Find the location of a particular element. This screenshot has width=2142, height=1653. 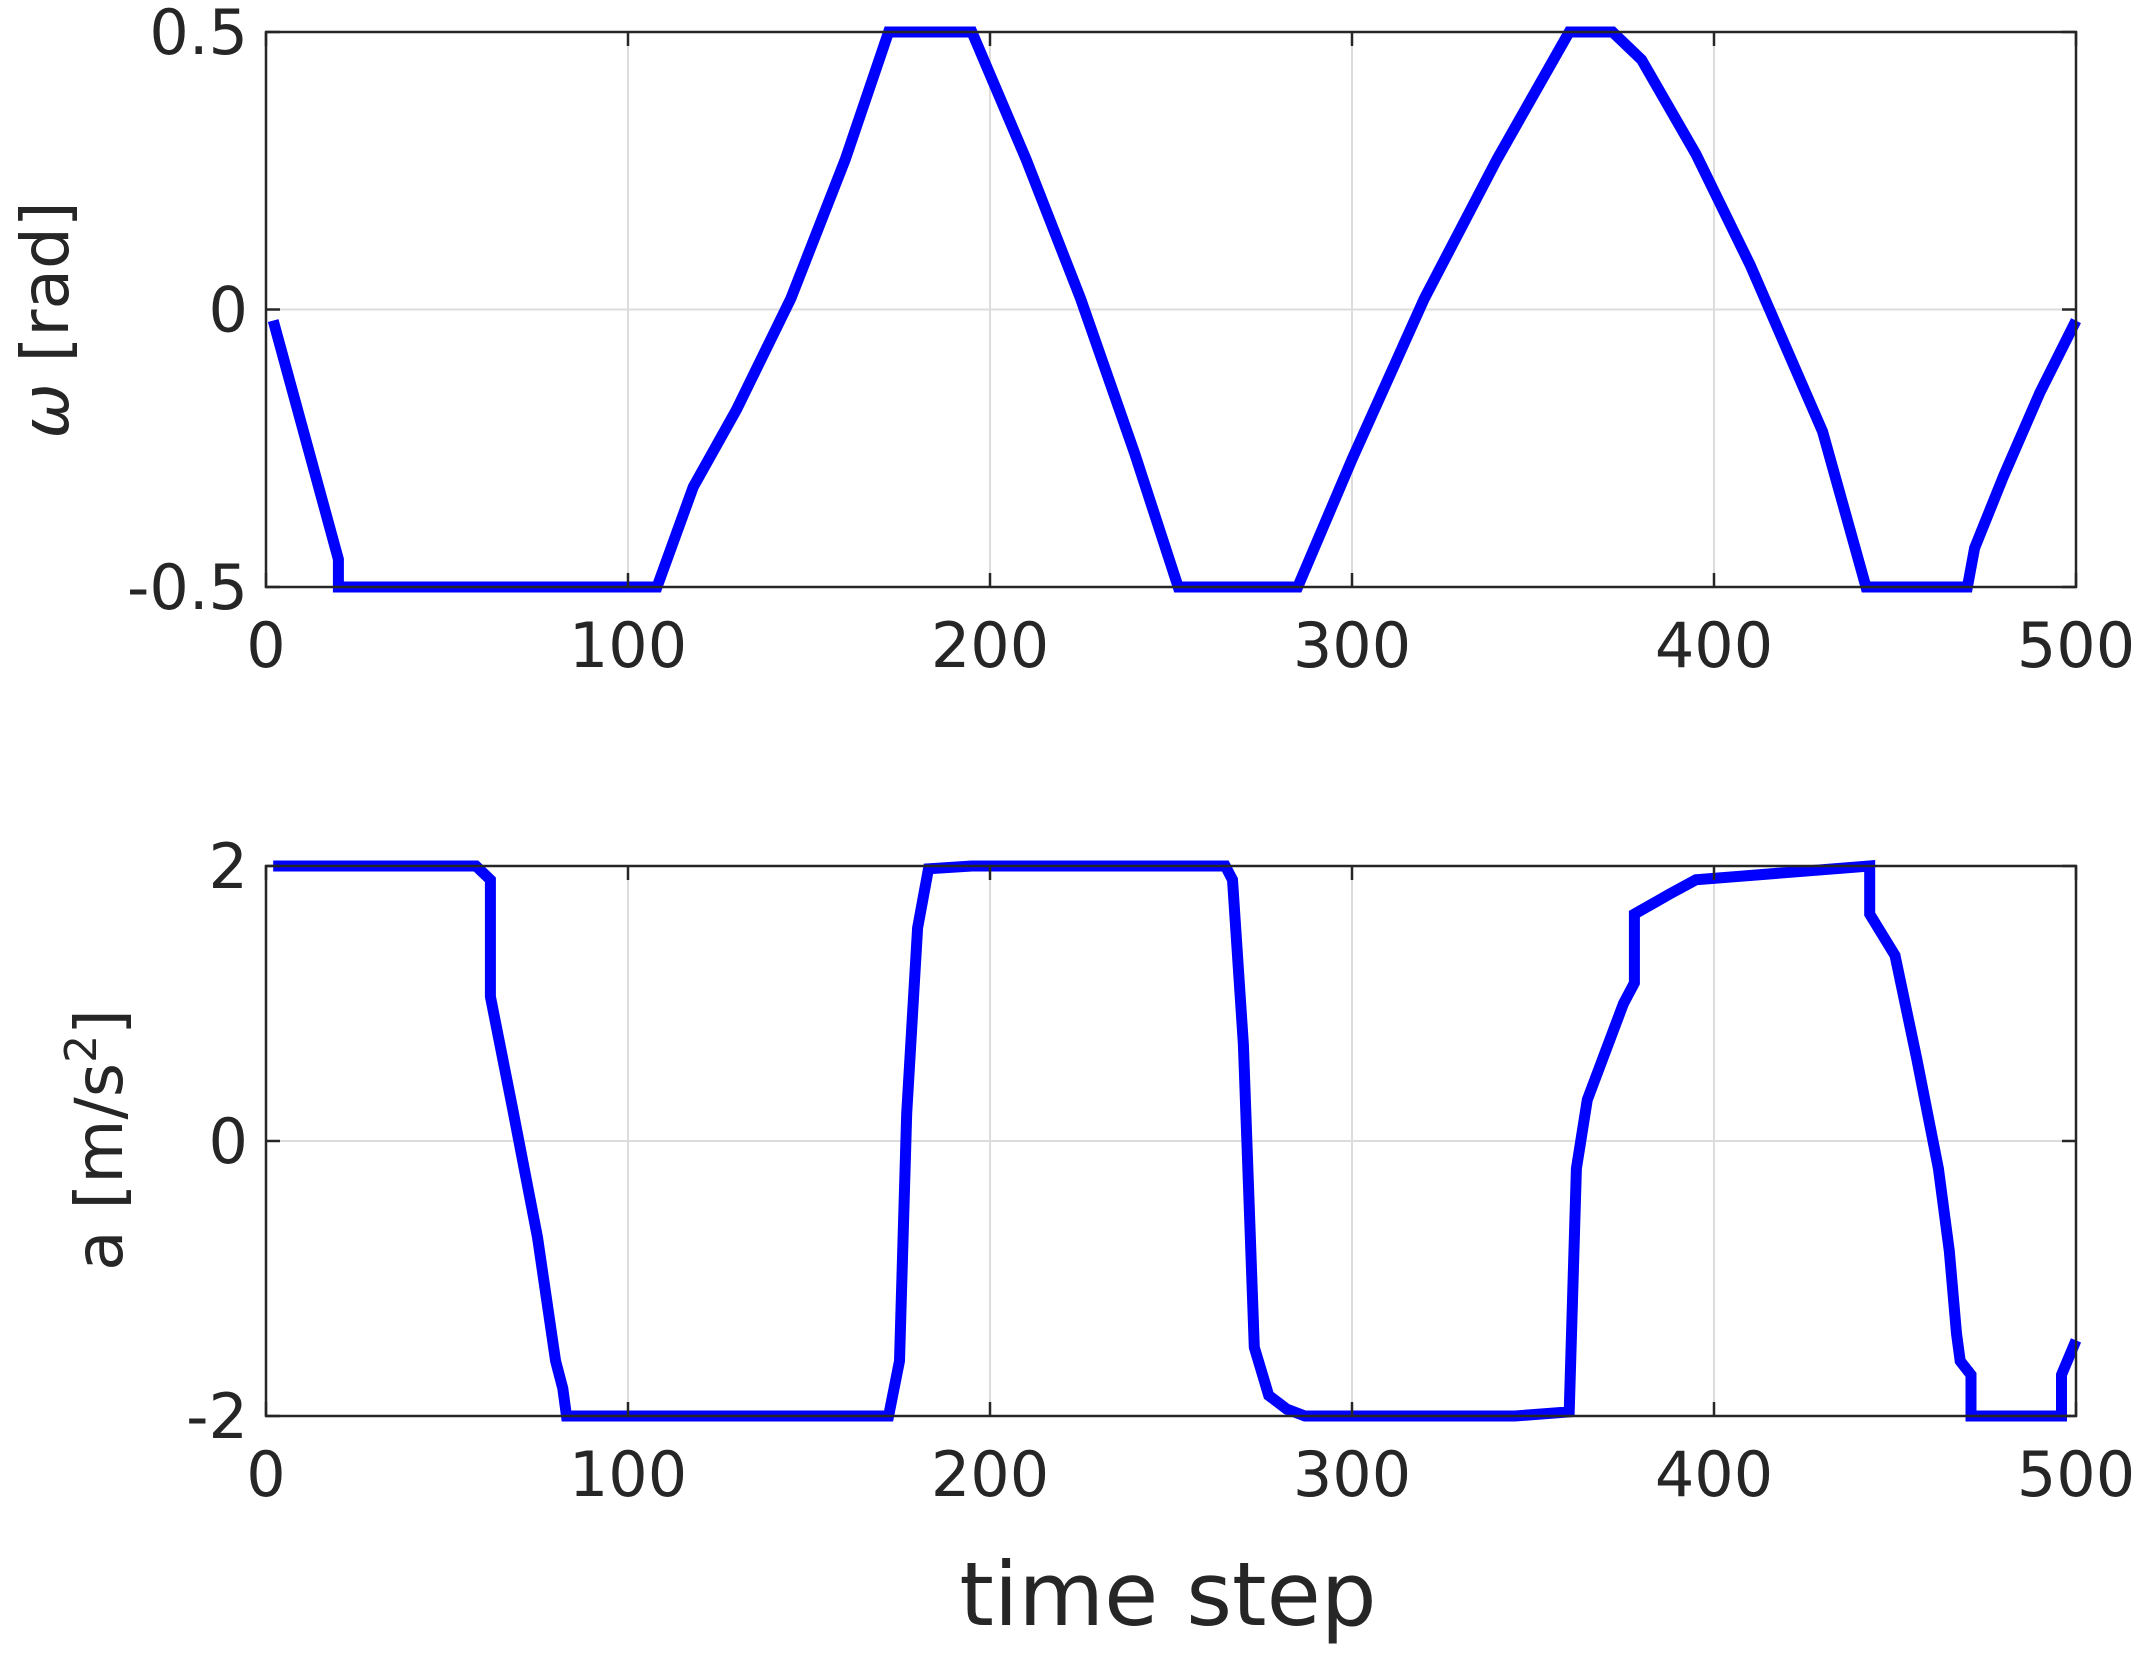

acceleration-y-axis-label: a [m/s2] is located at coordinates (97, 1140).